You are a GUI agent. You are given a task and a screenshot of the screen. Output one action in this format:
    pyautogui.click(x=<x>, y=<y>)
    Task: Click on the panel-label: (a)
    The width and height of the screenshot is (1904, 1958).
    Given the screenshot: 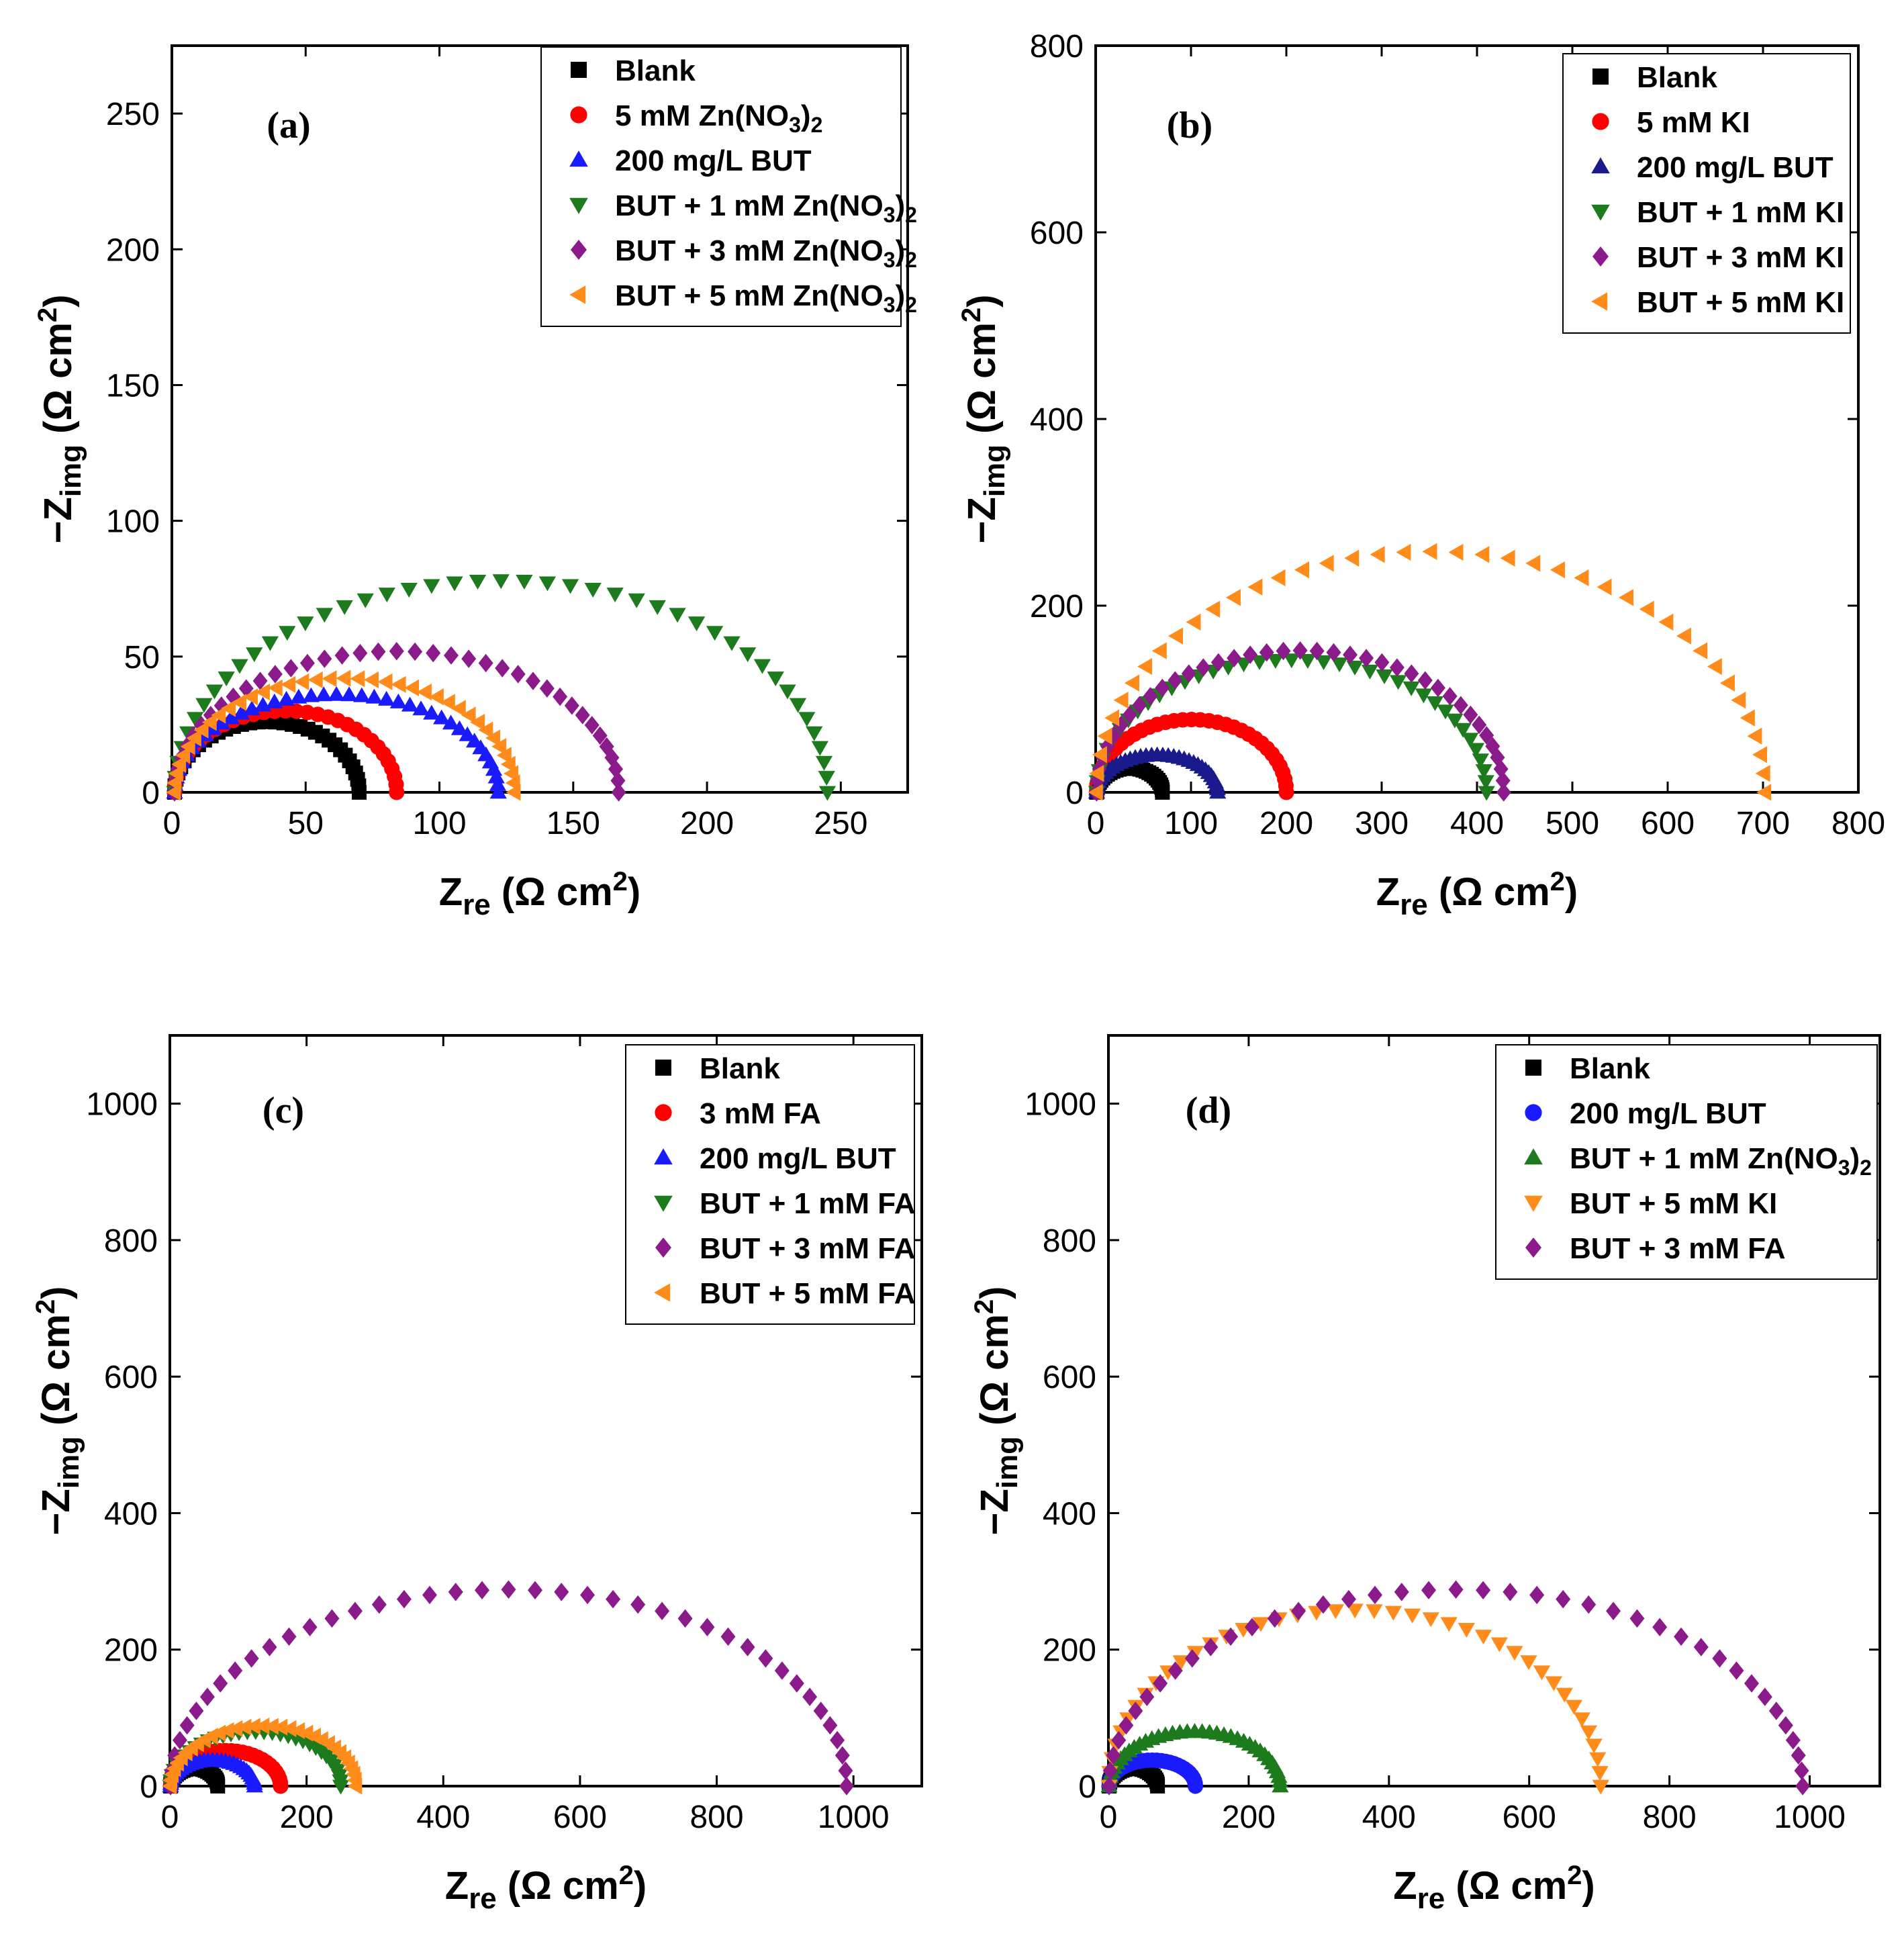 What is the action you would take?
    pyautogui.click(x=288, y=126)
    